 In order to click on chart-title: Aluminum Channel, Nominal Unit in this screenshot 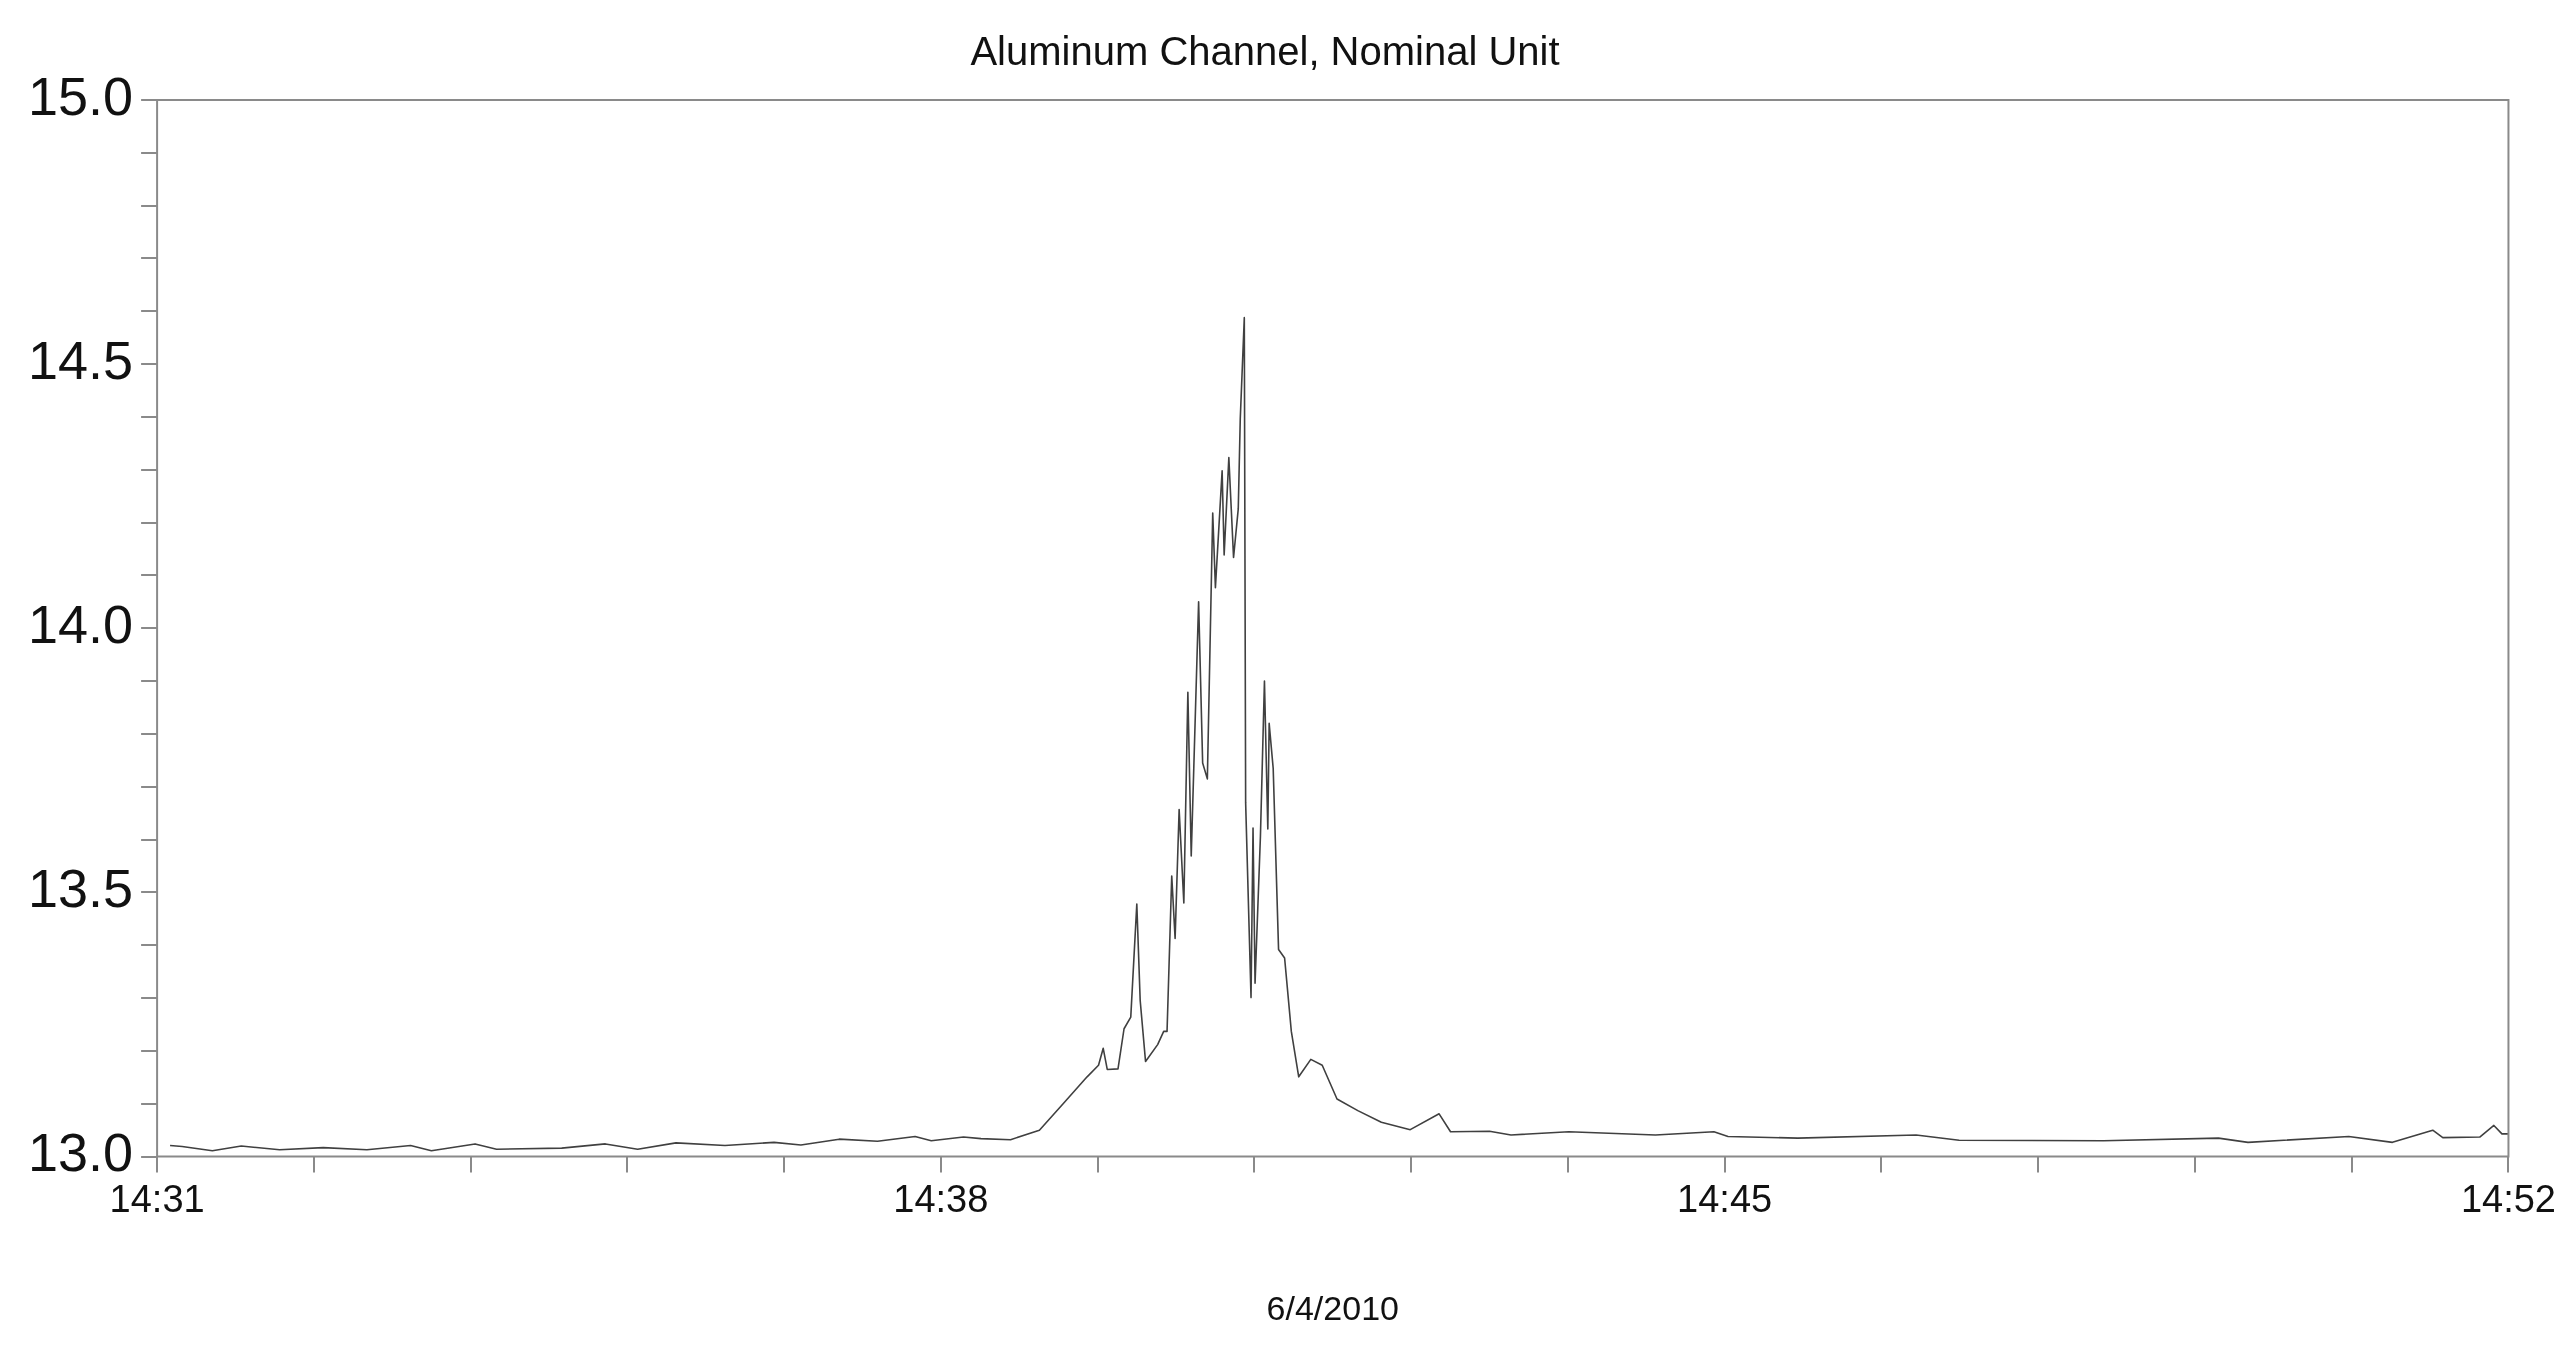, I will do `click(1265, 51)`.